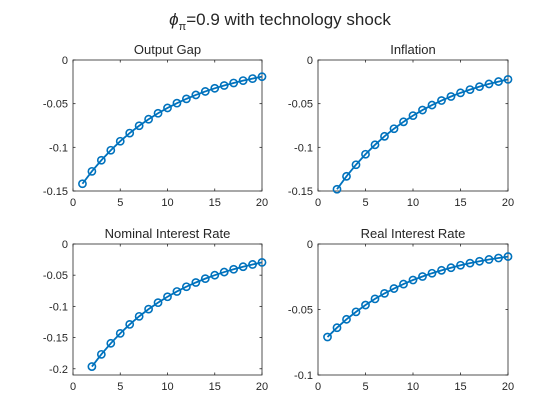 This screenshot has width=560, height=420. Describe the element at coordinates (288, 19) in the screenshot. I see `suptitle-rest: =0.9 with technology shock` at that location.